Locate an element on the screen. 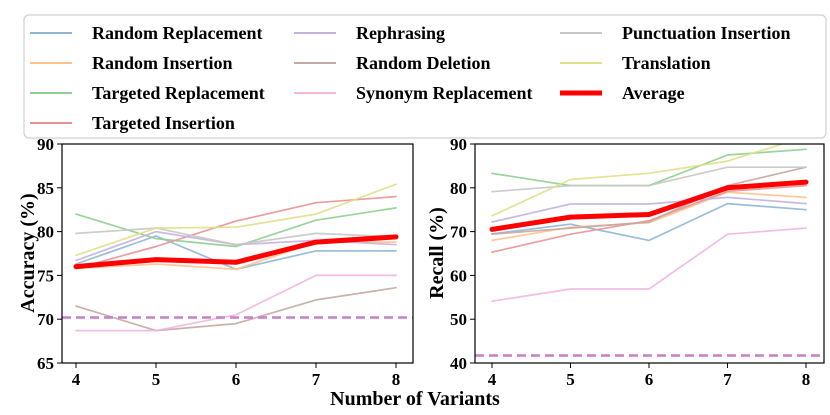 Image resolution: width=830 pixels, height=415 pixels. recall-x-tick-label: 8 is located at coordinates (806, 379).